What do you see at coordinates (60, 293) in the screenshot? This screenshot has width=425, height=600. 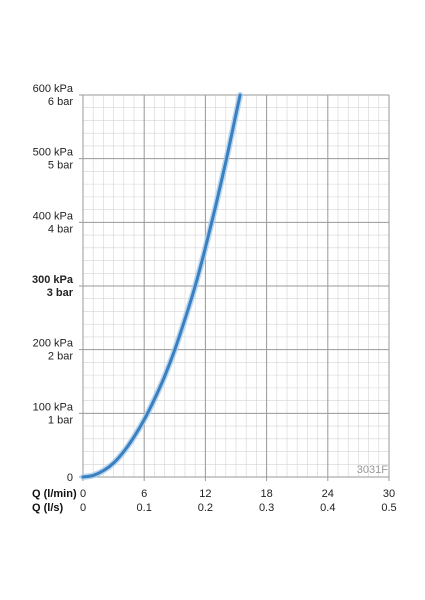 I see `y-tick-label-bar: 3 bar` at bounding box center [60, 293].